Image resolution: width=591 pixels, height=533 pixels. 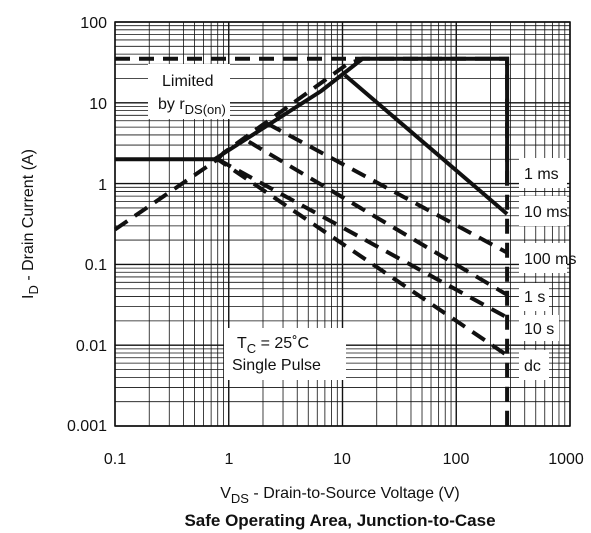 What do you see at coordinates (28, 296) in the screenshot?
I see `y-axis-label-main: I` at bounding box center [28, 296].